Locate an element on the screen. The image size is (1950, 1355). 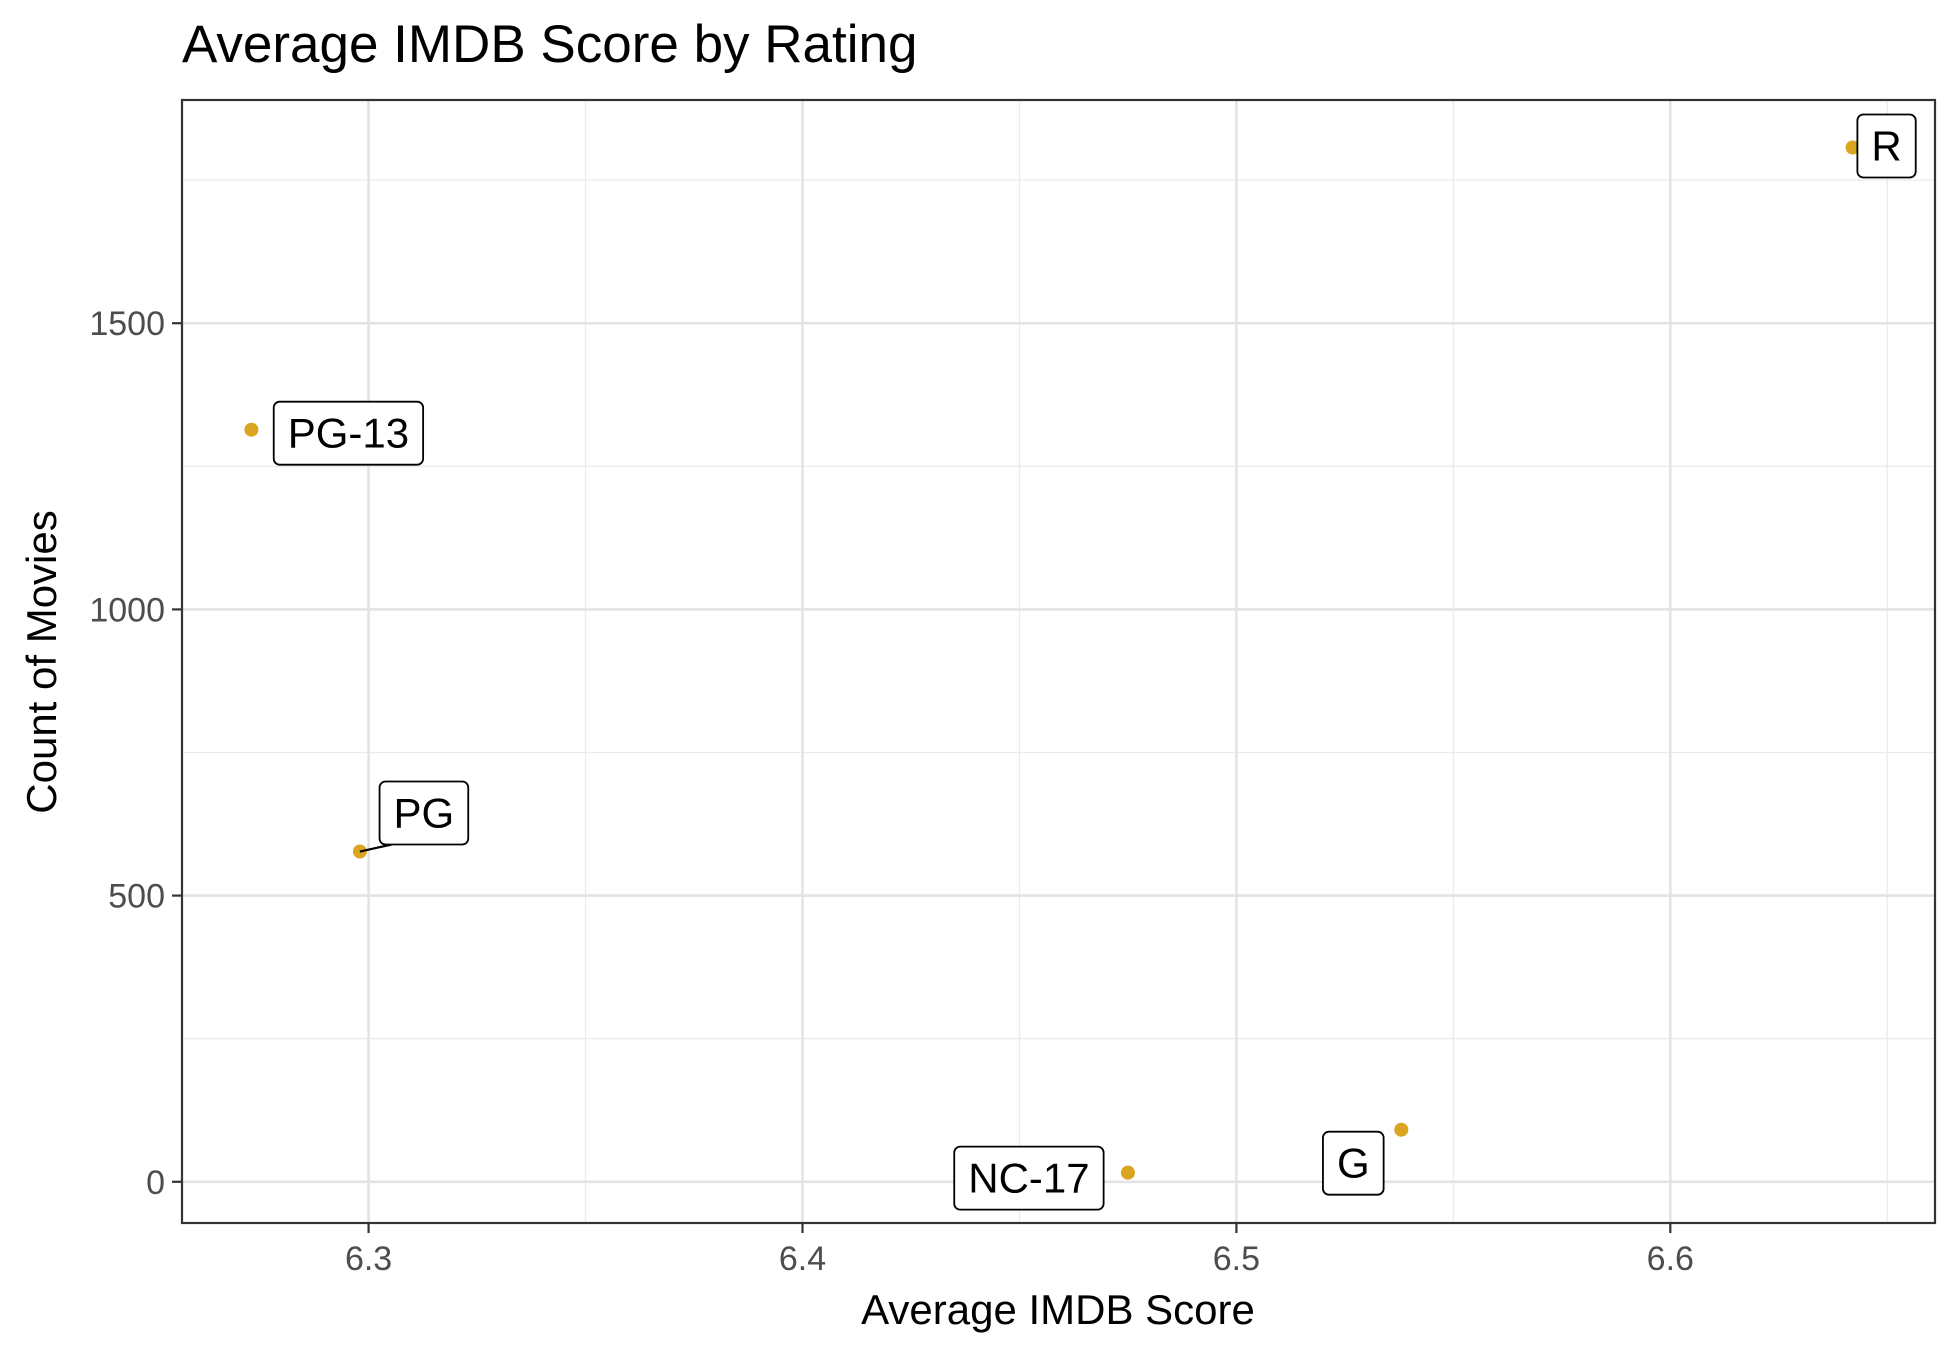
point-label-text: NC-17 is located at coordinates (1028, 1178).